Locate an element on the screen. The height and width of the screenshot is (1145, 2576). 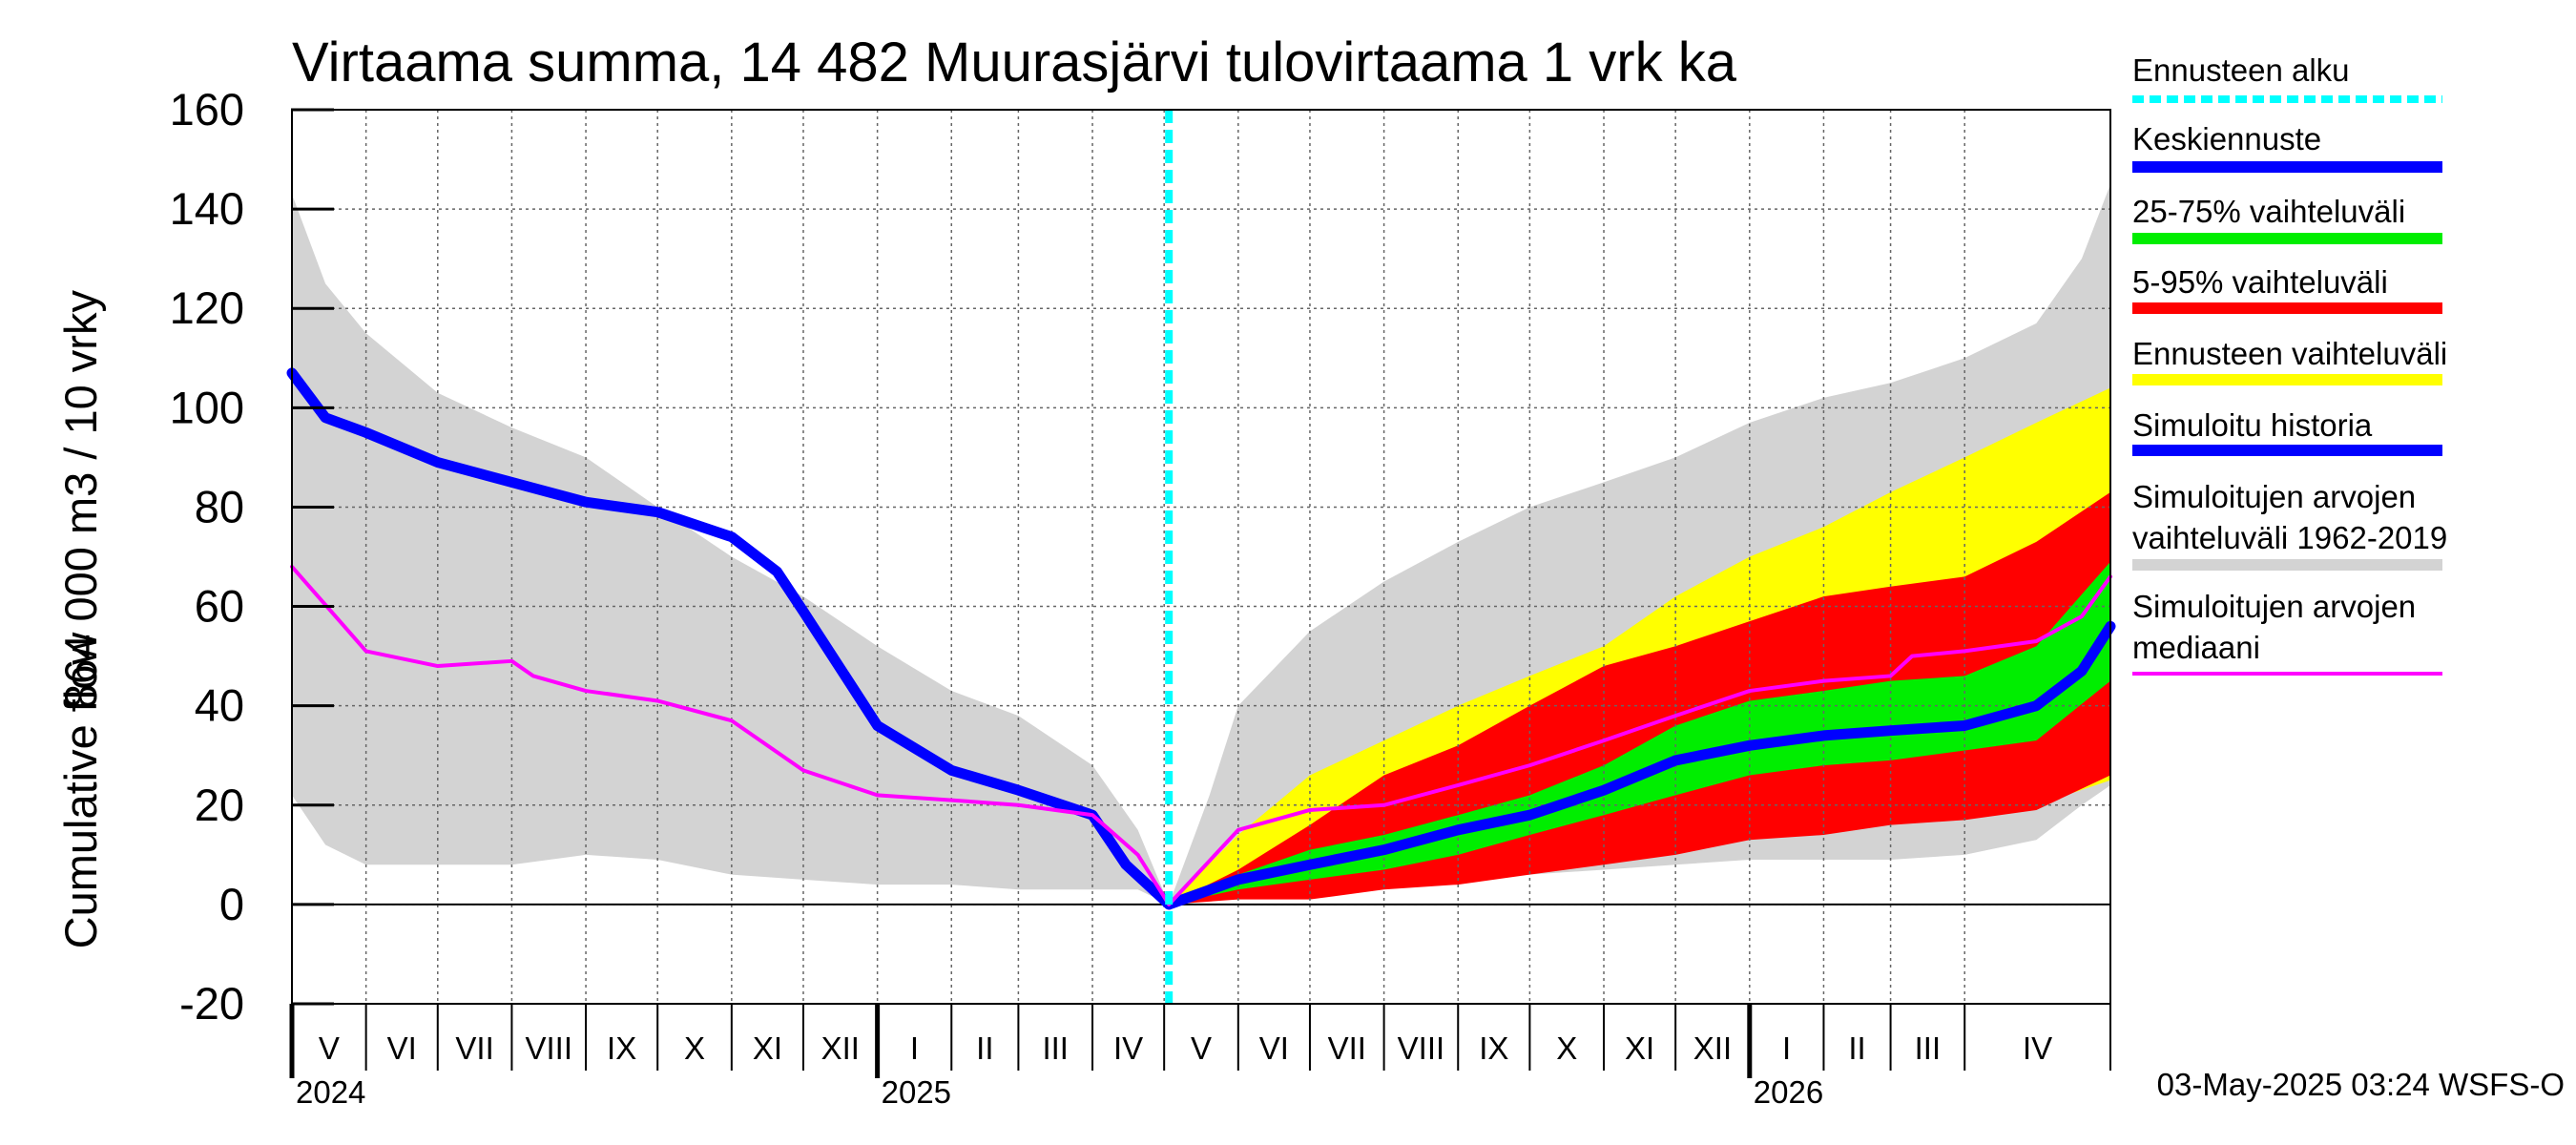
legend-label-line: Simuloitu historia is located at coordinates (2252, 425).